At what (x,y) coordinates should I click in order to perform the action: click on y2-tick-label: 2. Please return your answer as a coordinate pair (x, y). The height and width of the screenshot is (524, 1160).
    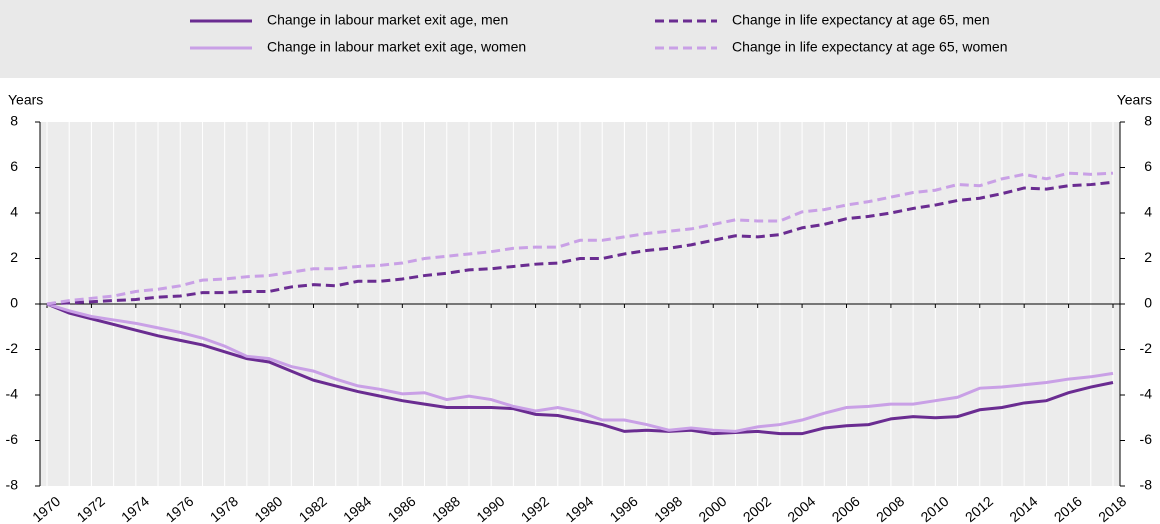
    Looking at the image, I should click on (1148, 257).